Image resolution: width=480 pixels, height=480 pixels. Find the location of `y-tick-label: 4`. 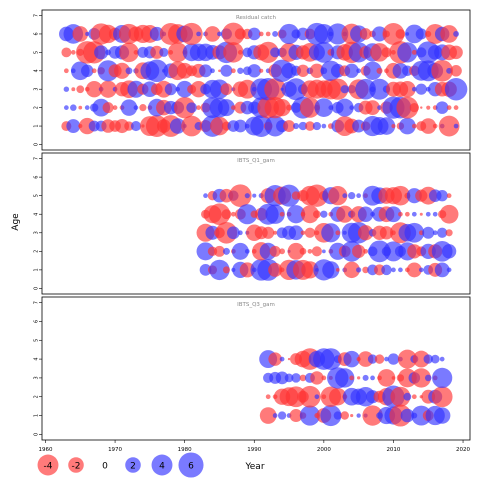

y-tick-label: 4 is located at coordinates (37, 70).